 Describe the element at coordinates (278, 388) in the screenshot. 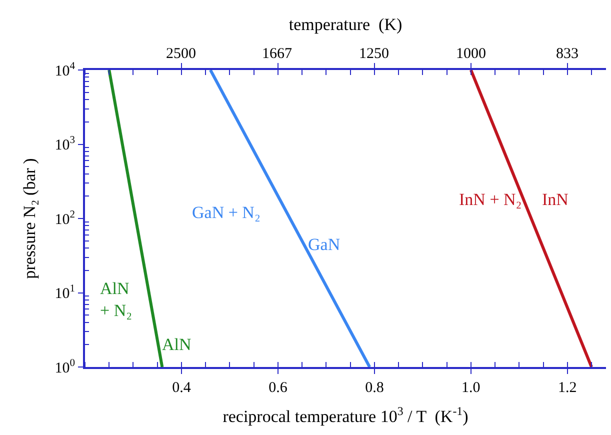

I see `x-tick-label: 0.6` at that location.